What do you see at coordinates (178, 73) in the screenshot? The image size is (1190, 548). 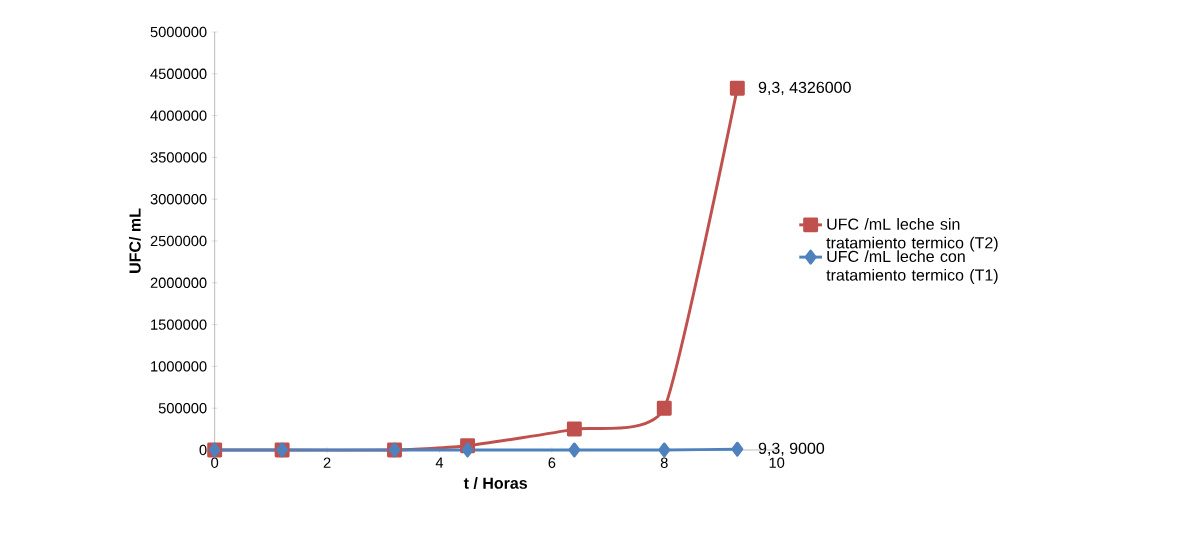 I see `y-tick-label: 4500000` at bounding box center [178, 73].